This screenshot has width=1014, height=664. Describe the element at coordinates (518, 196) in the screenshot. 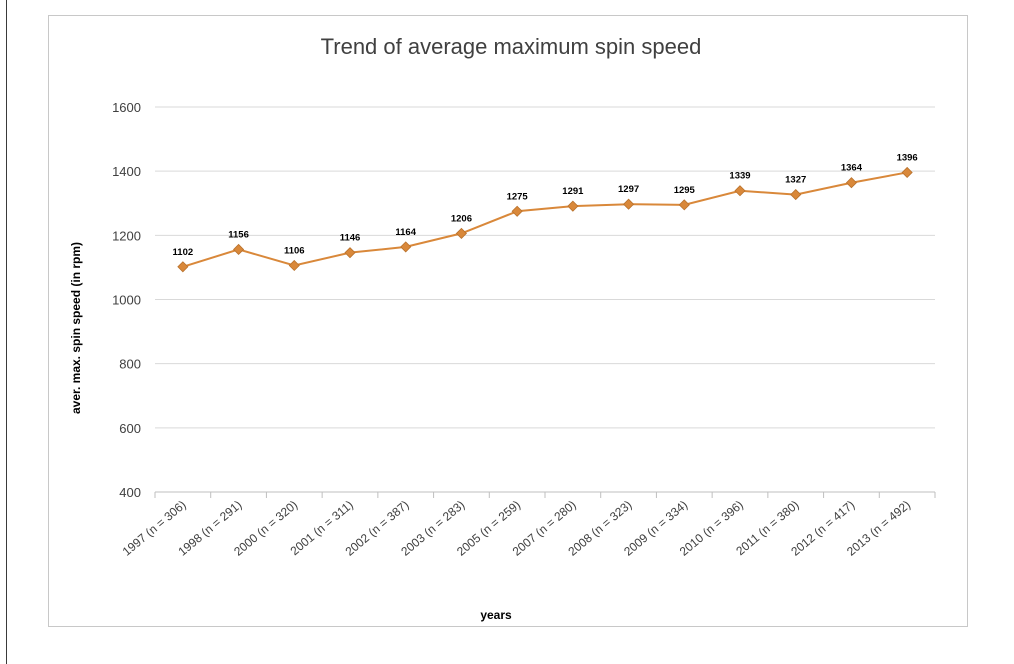

I see `data-label: 1275` at that location.